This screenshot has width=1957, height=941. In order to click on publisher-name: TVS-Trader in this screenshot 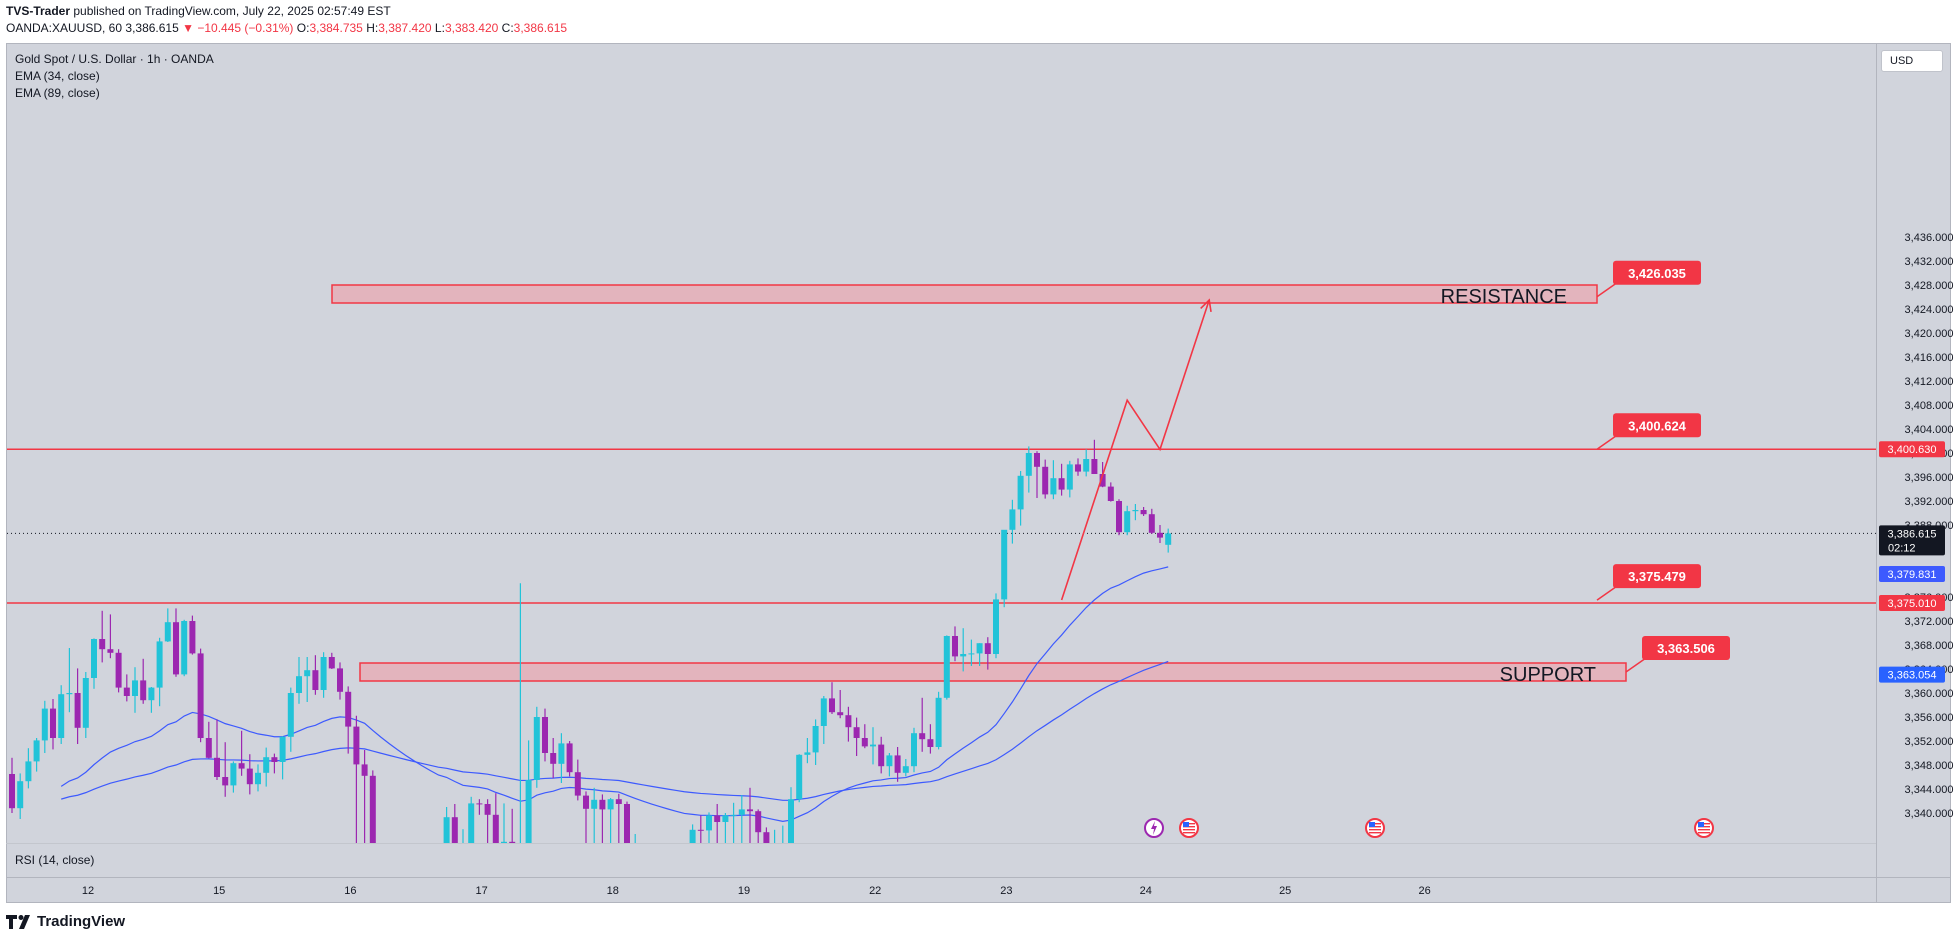, I will do `click(38, 11)`.